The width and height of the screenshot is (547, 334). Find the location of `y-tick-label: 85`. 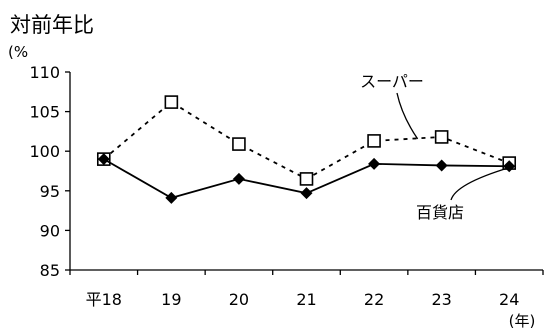

y-tick-label: 85 is located at coordinates (50, 270).